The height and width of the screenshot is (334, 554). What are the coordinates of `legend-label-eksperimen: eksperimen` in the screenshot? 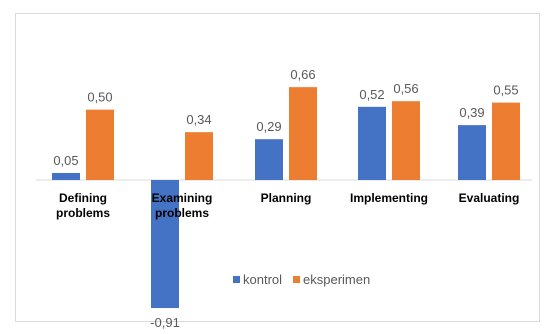 It's located at (336, 279).